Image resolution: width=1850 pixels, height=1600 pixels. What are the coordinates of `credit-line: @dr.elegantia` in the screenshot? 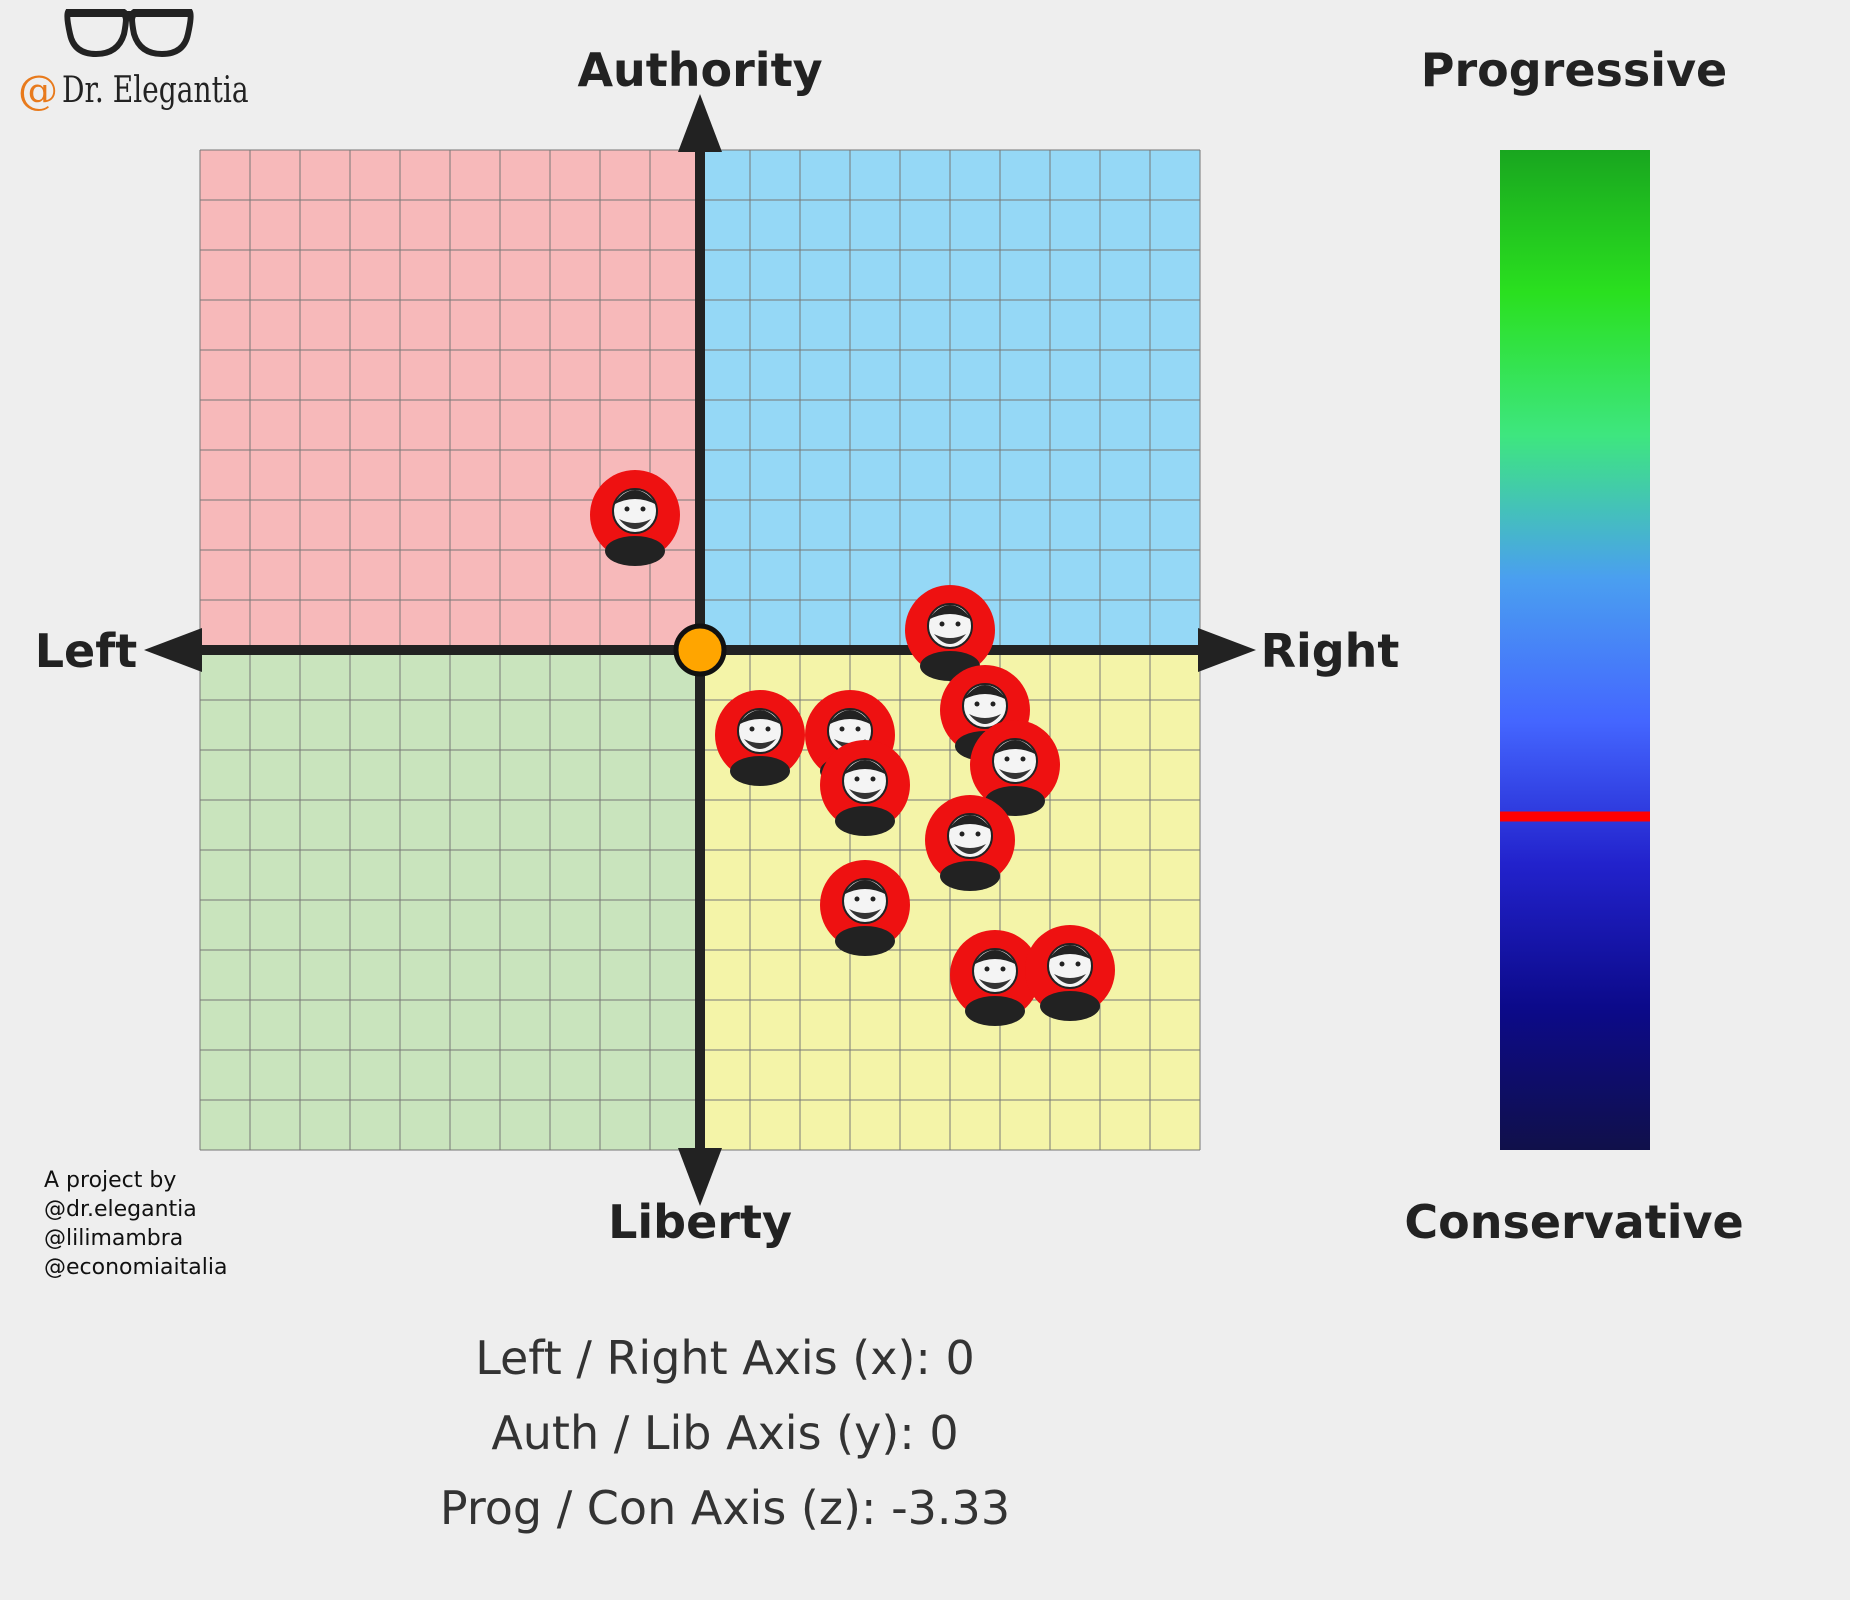 It's located at (120, 1209).